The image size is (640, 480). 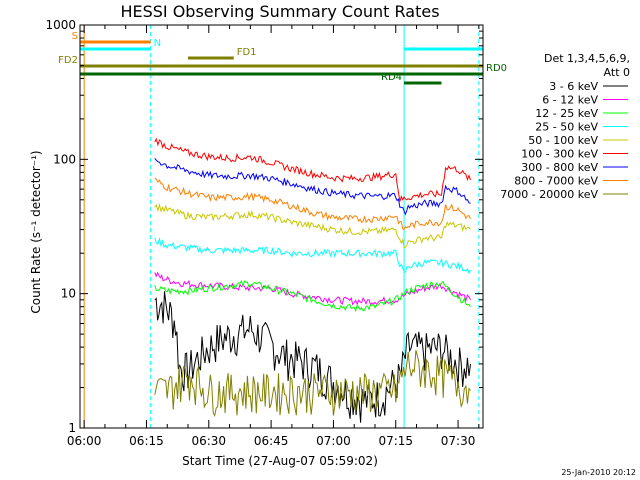 I want to click on timestamp: 25-Jan-2010 20:12, so click(x=598, y=472).